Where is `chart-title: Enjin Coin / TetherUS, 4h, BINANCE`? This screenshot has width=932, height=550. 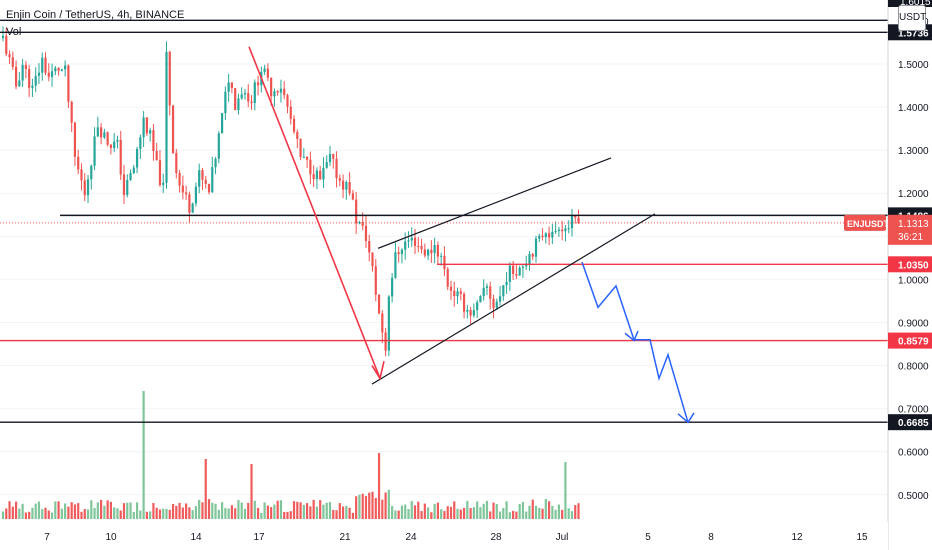
chart-title: Enjin Coin / TetherUS, 4h, BINANCE is located at coordinates (95, 15).